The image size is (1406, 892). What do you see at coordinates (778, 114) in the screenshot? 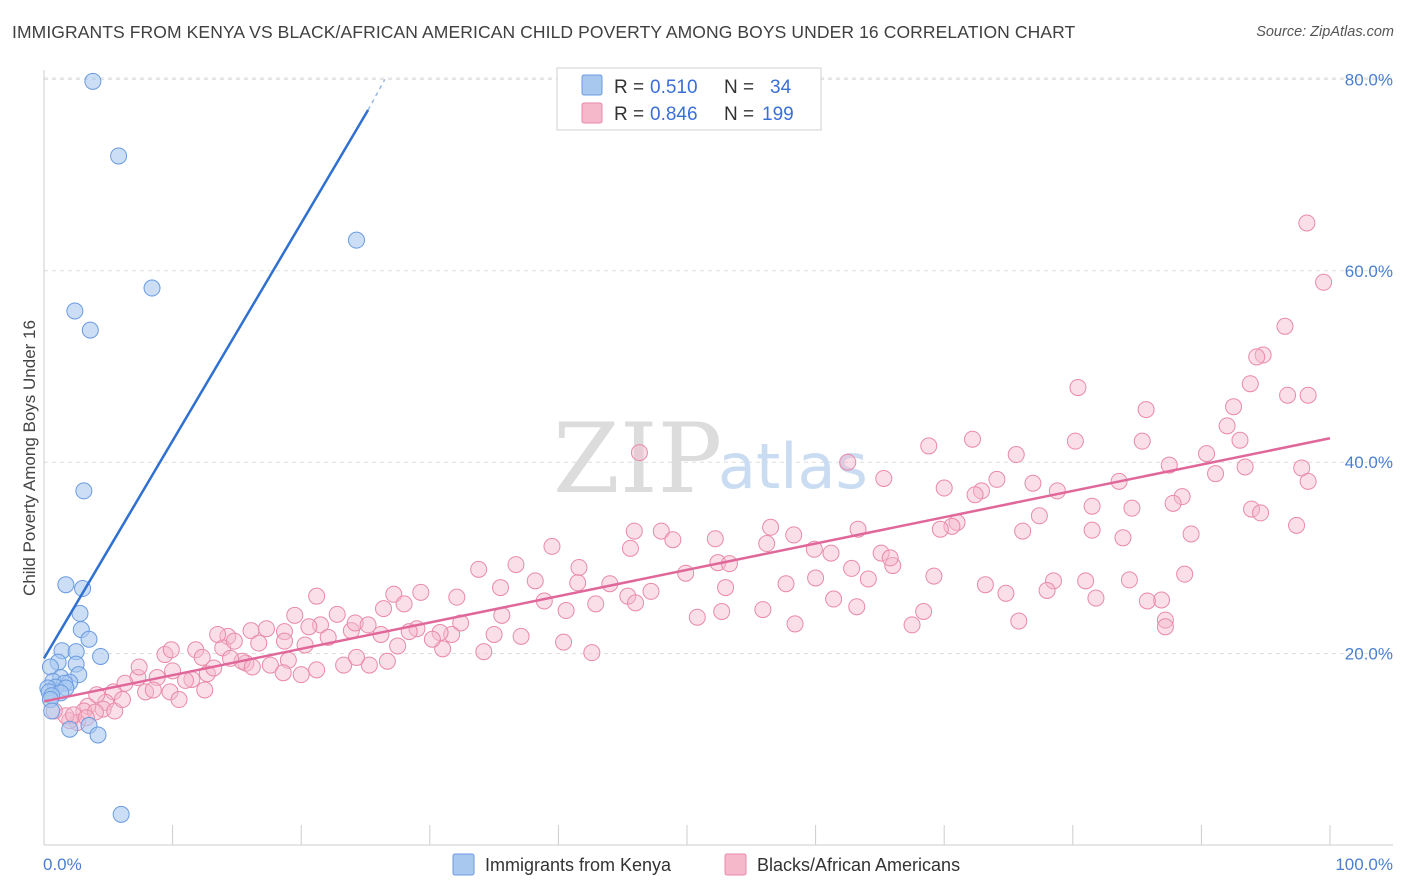
I see `legend-n-value-black: 199` at bounding box center [778, 114].